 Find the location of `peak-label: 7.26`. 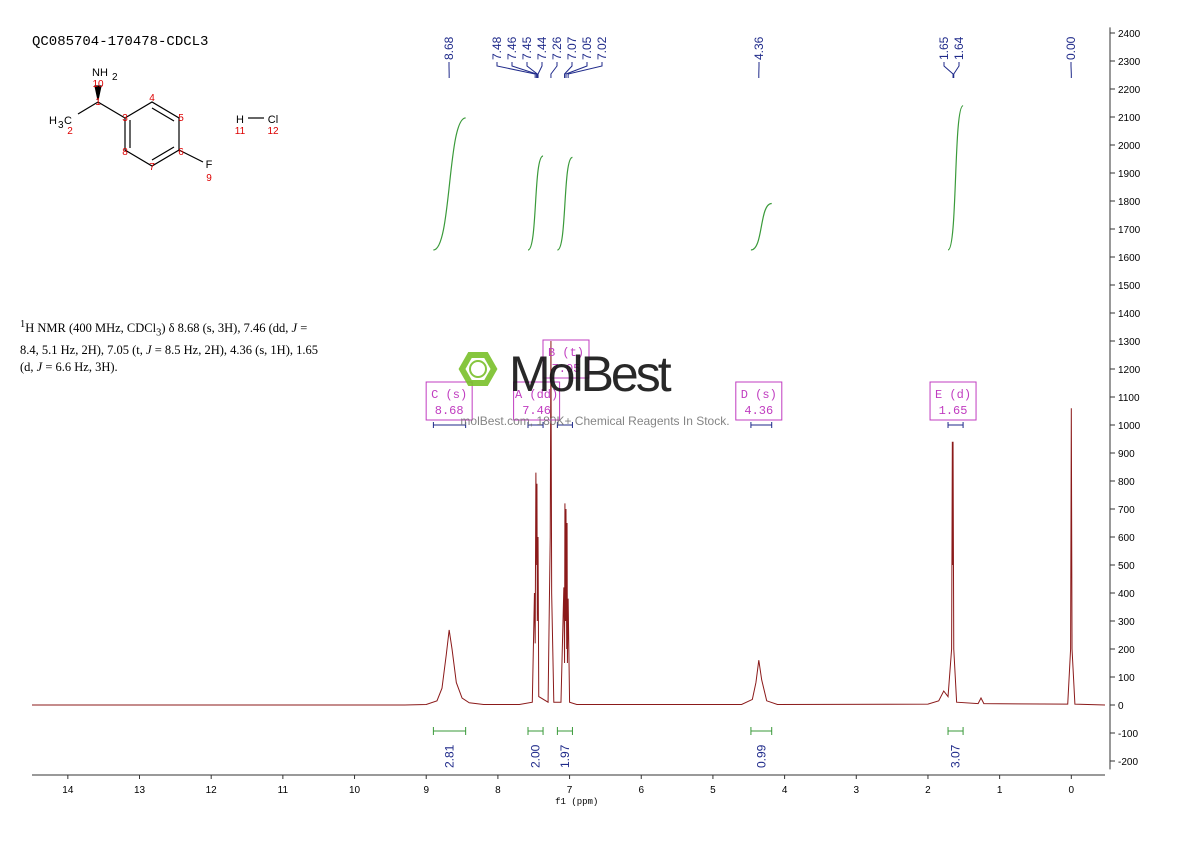

peak-label: 7.26 is located at coordinates (557, 48).